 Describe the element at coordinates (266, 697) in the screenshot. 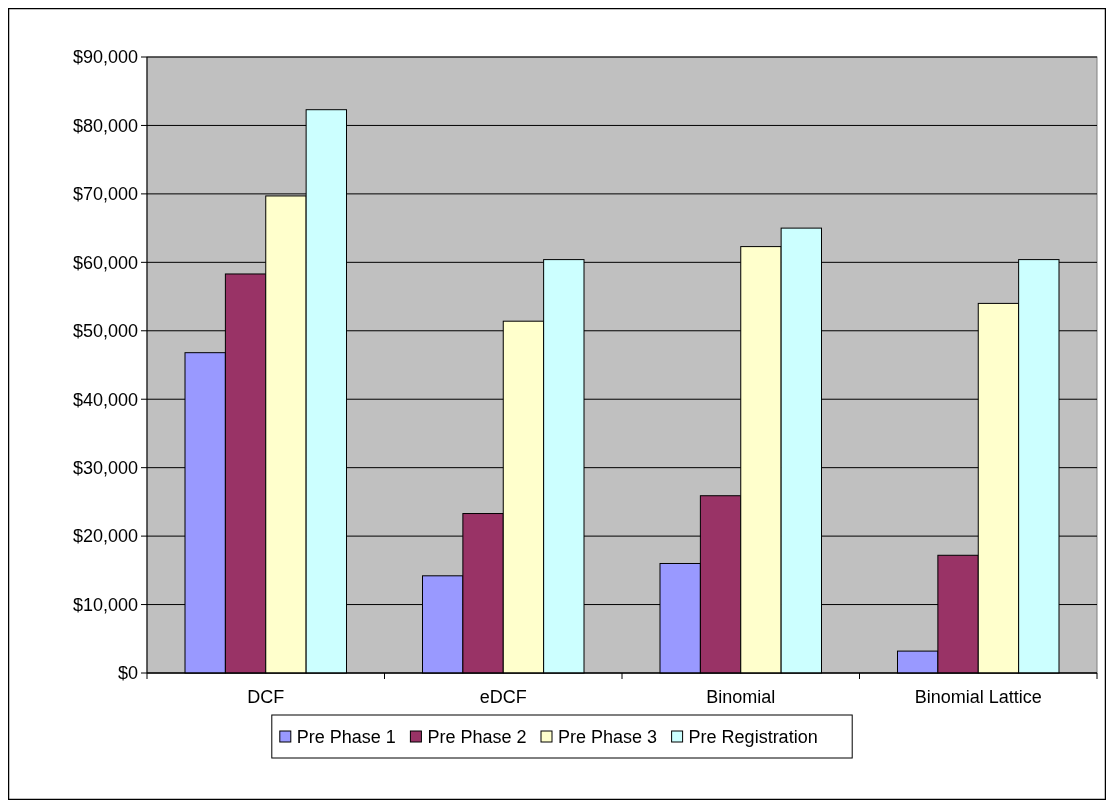

I see `x-tick-label: DCF` at that location.